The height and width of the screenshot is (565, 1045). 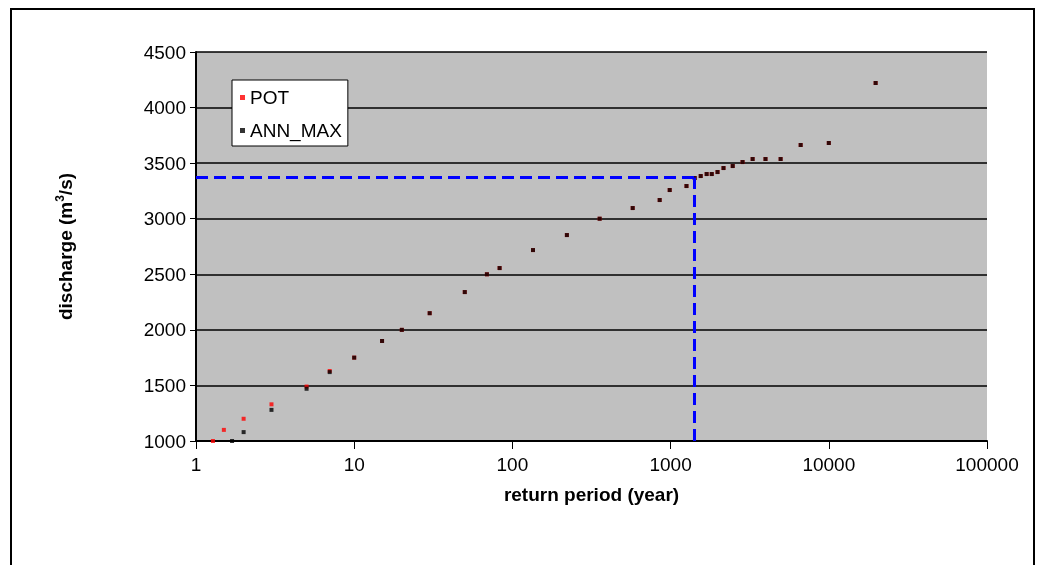 I want to click on y-tick-label: 1500, so click(x=164, y=385).